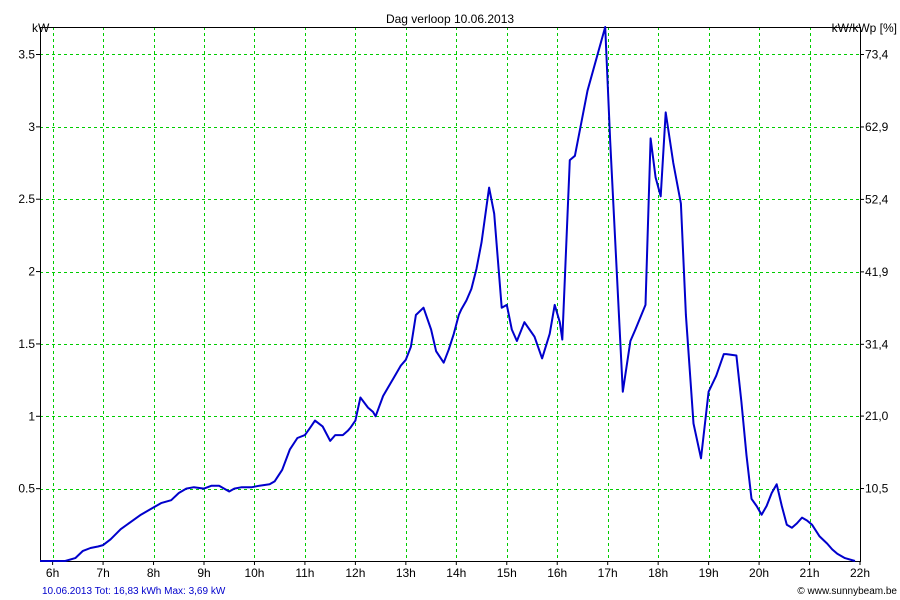 The image size is (900, 600). What do you see at coordinates (759, 573) in the screenshot?
I see `x-tick-label: 20h` at bounding box center [759, 573].